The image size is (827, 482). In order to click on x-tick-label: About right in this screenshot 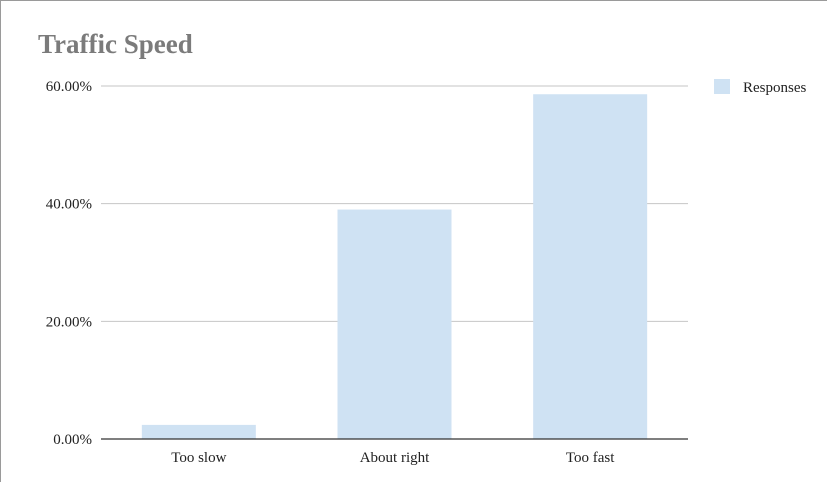, I will do `click(395, 458)`.